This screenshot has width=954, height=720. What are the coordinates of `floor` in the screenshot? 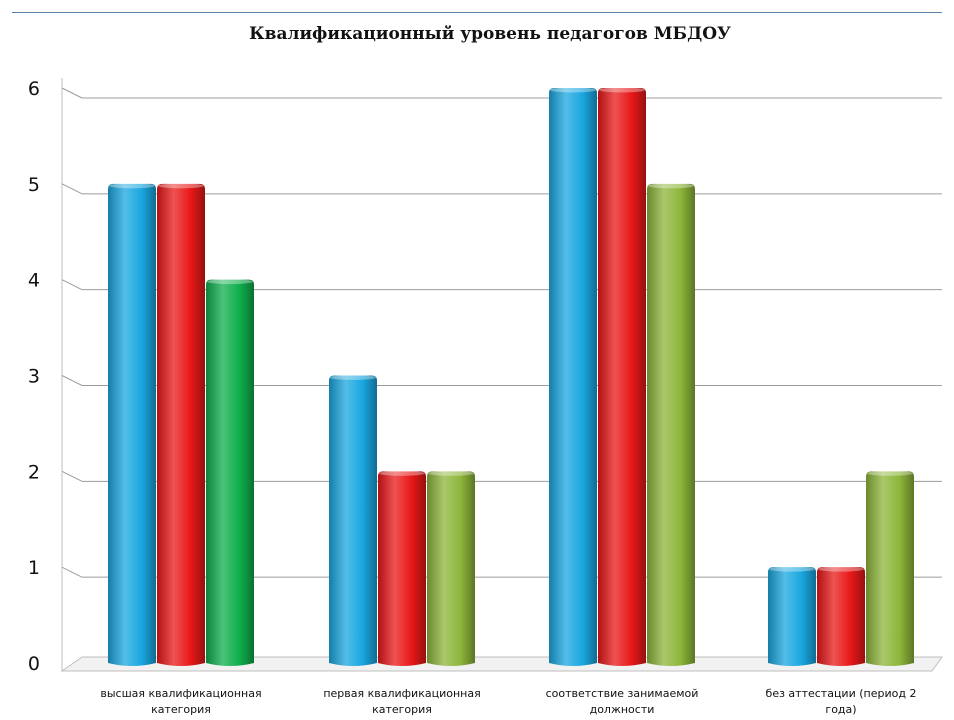 It's located at (501, 664).